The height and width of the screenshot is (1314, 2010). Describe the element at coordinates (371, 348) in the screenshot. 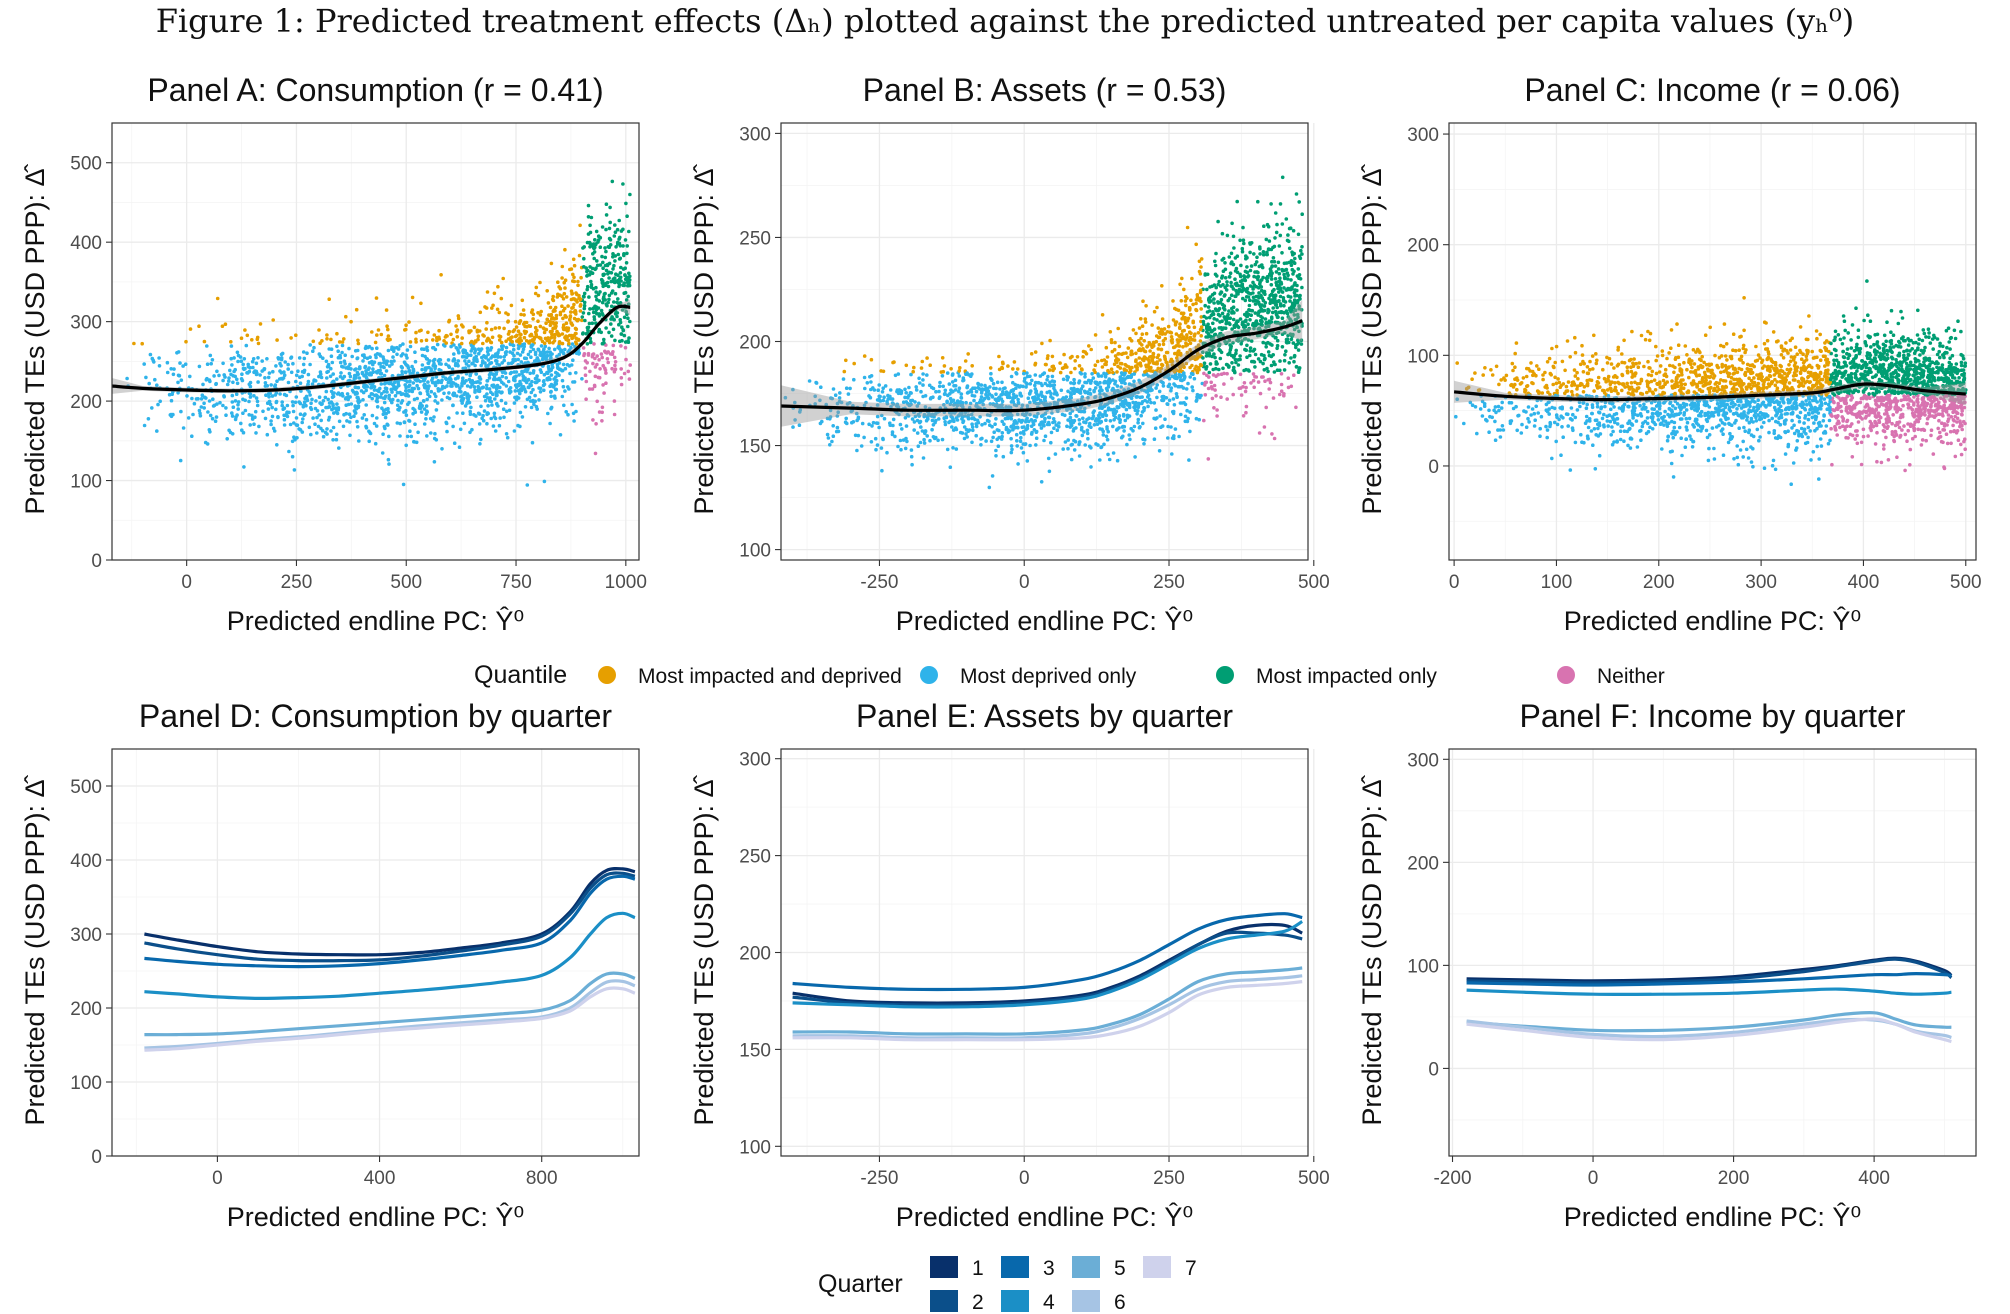

I see `smooth-line` at that location.